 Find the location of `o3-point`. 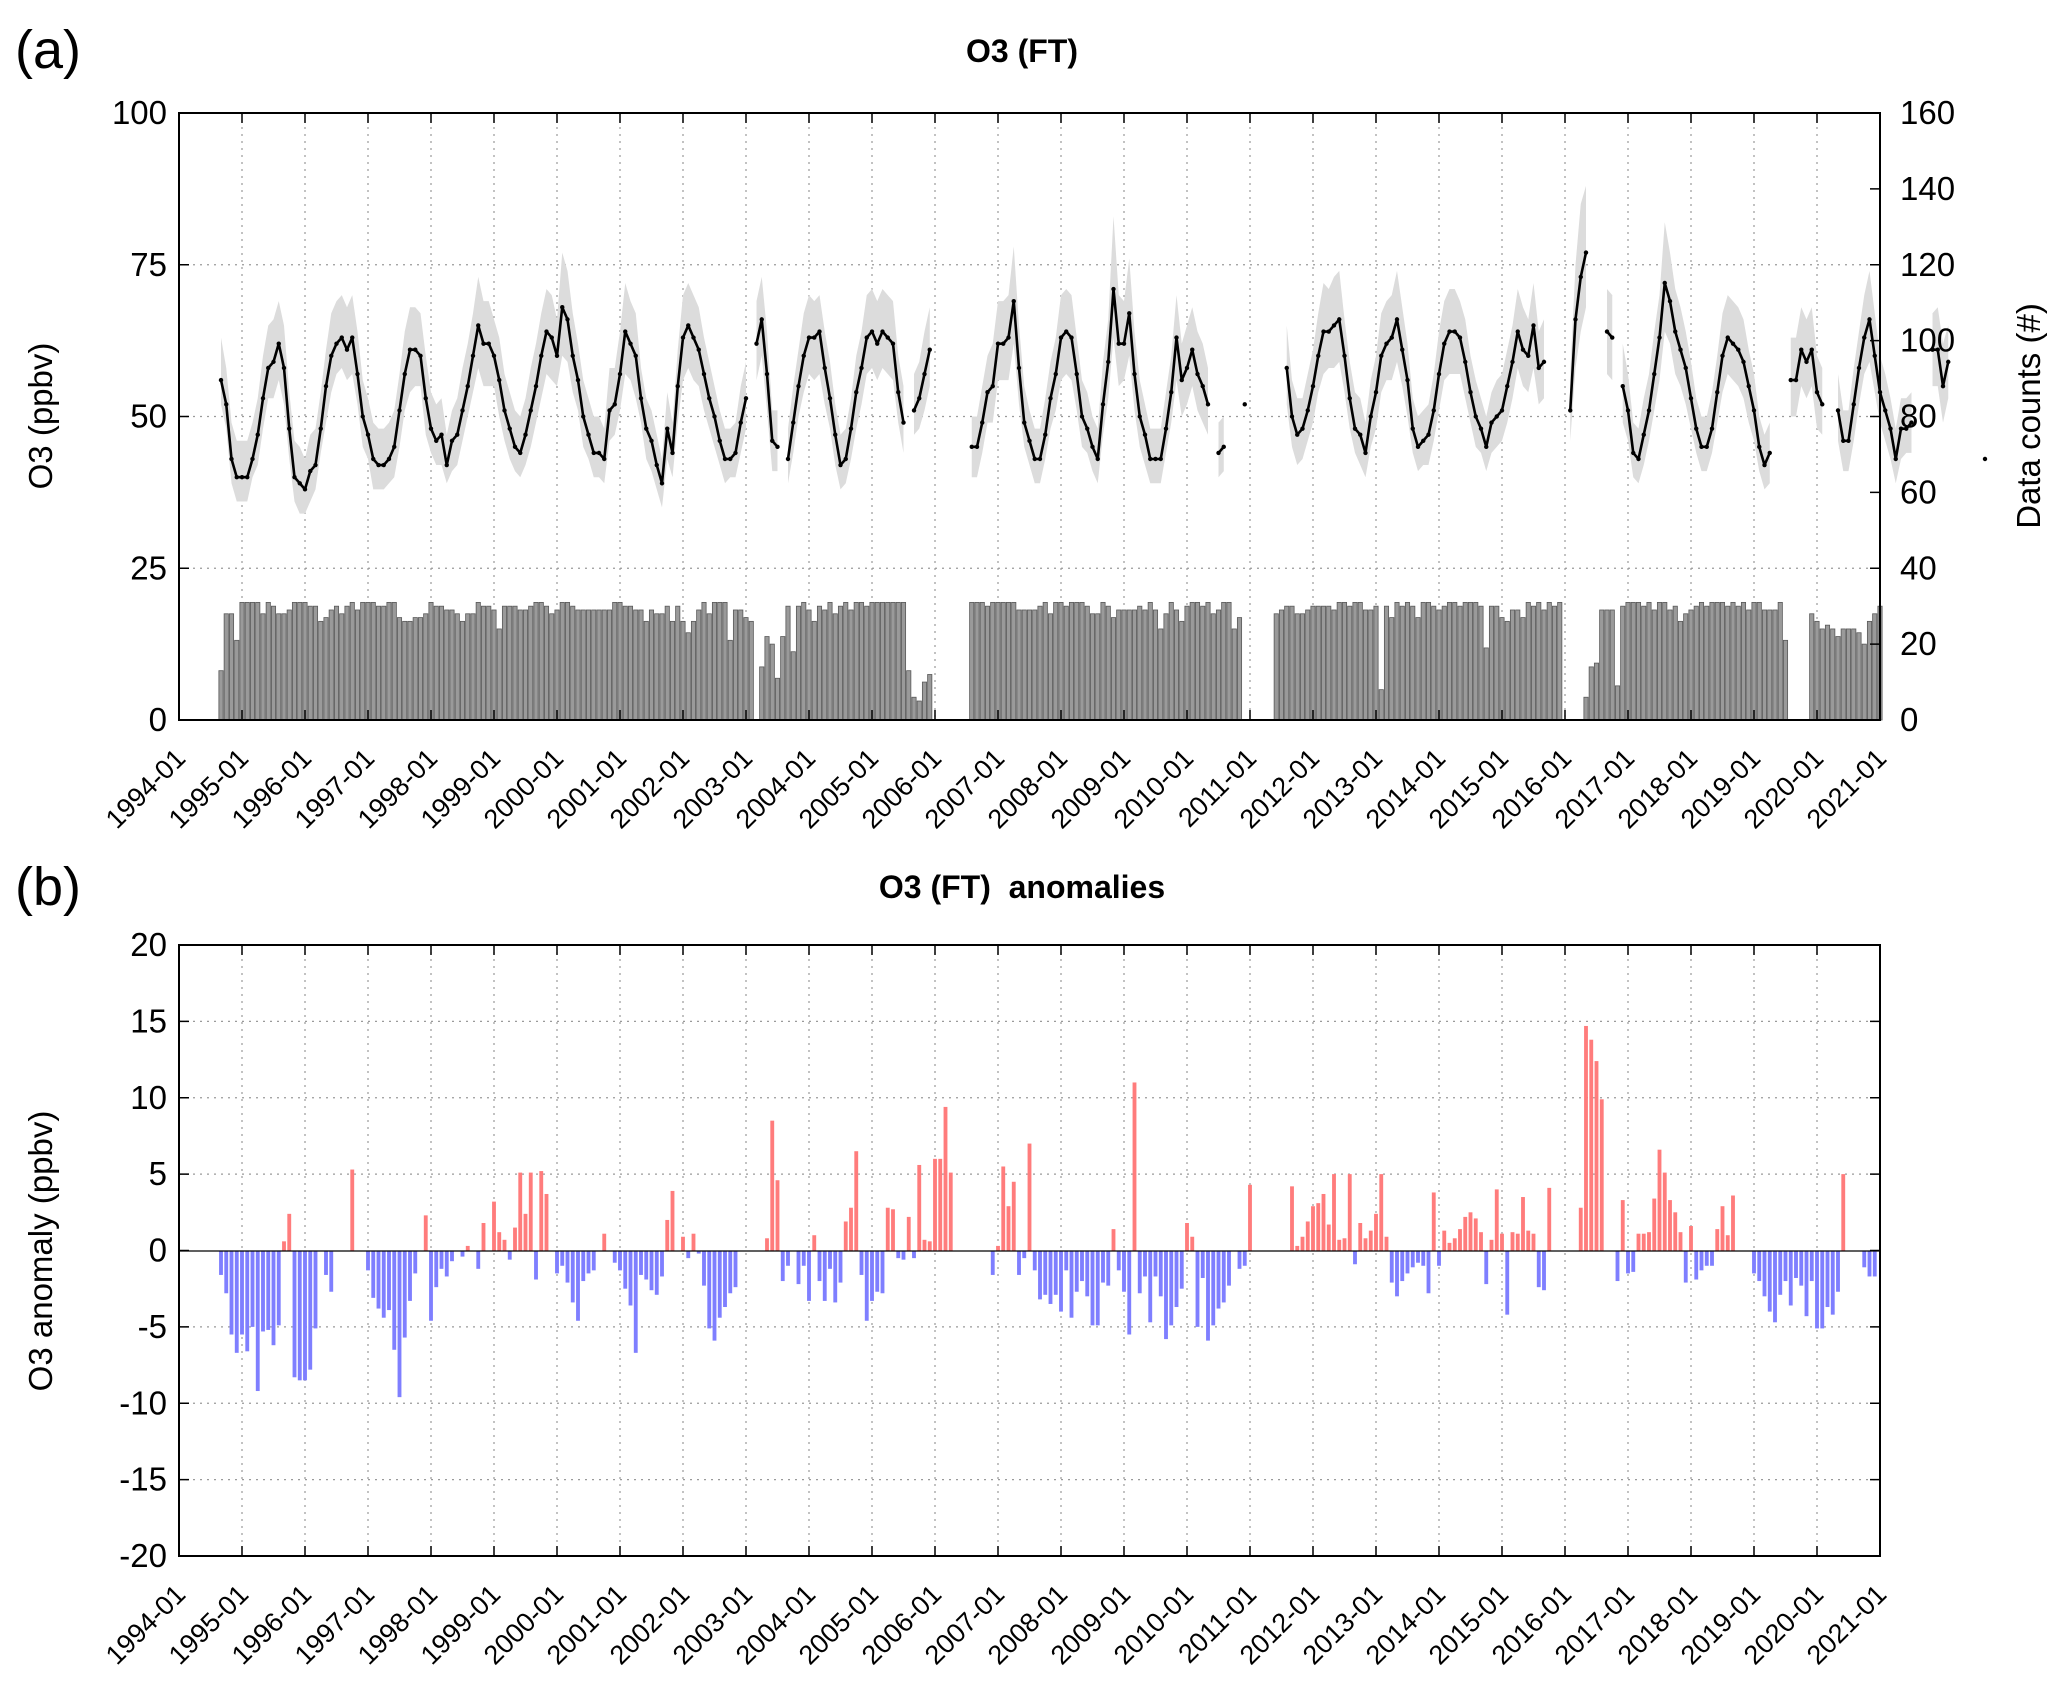

o3-point is located at coordinates (1244, 404).